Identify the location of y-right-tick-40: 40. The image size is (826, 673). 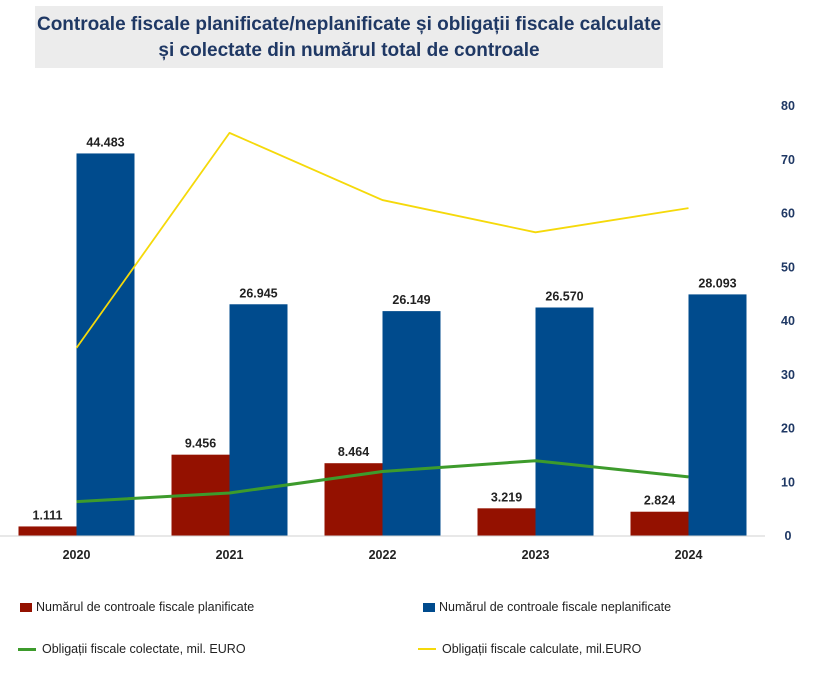
(788, 321).